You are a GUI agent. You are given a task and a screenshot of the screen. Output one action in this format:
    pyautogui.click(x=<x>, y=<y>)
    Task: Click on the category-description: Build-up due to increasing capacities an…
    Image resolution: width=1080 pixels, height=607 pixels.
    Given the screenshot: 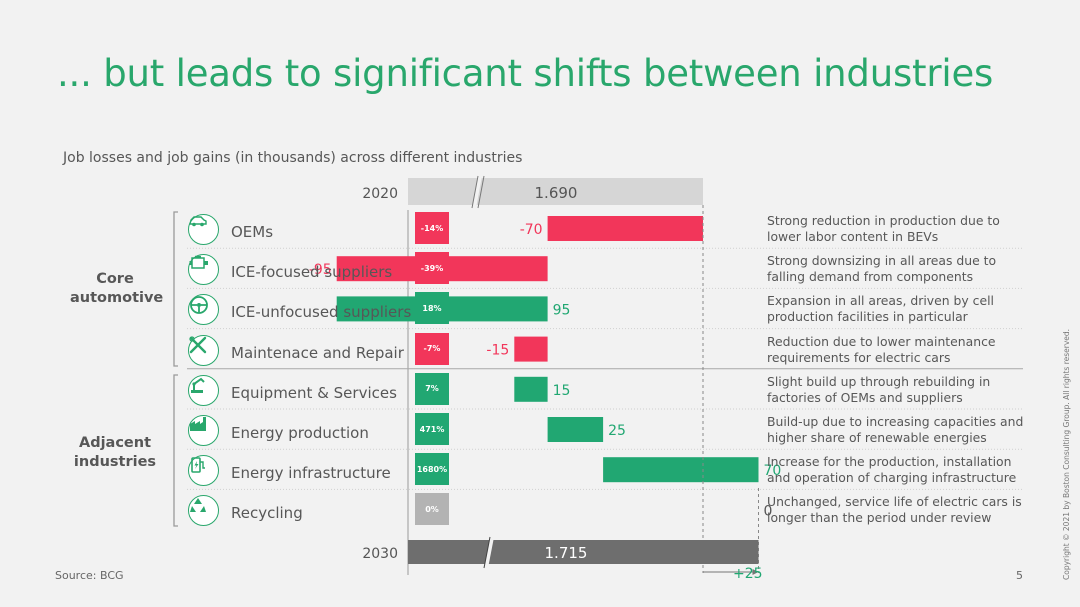 What is the action you would take?
    pyautogui.click(x=899, y=430)
    